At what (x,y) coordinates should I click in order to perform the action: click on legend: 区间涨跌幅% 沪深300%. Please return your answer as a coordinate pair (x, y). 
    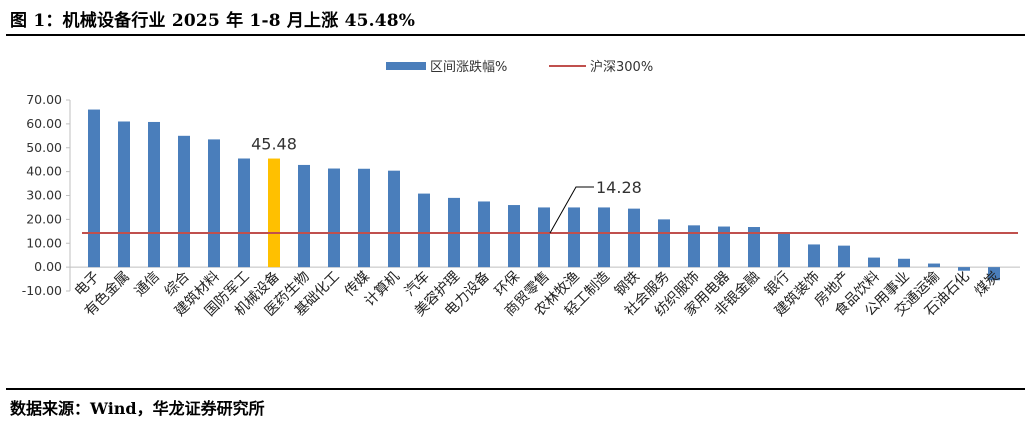
    Looking at the image, I should click on (519, 67).